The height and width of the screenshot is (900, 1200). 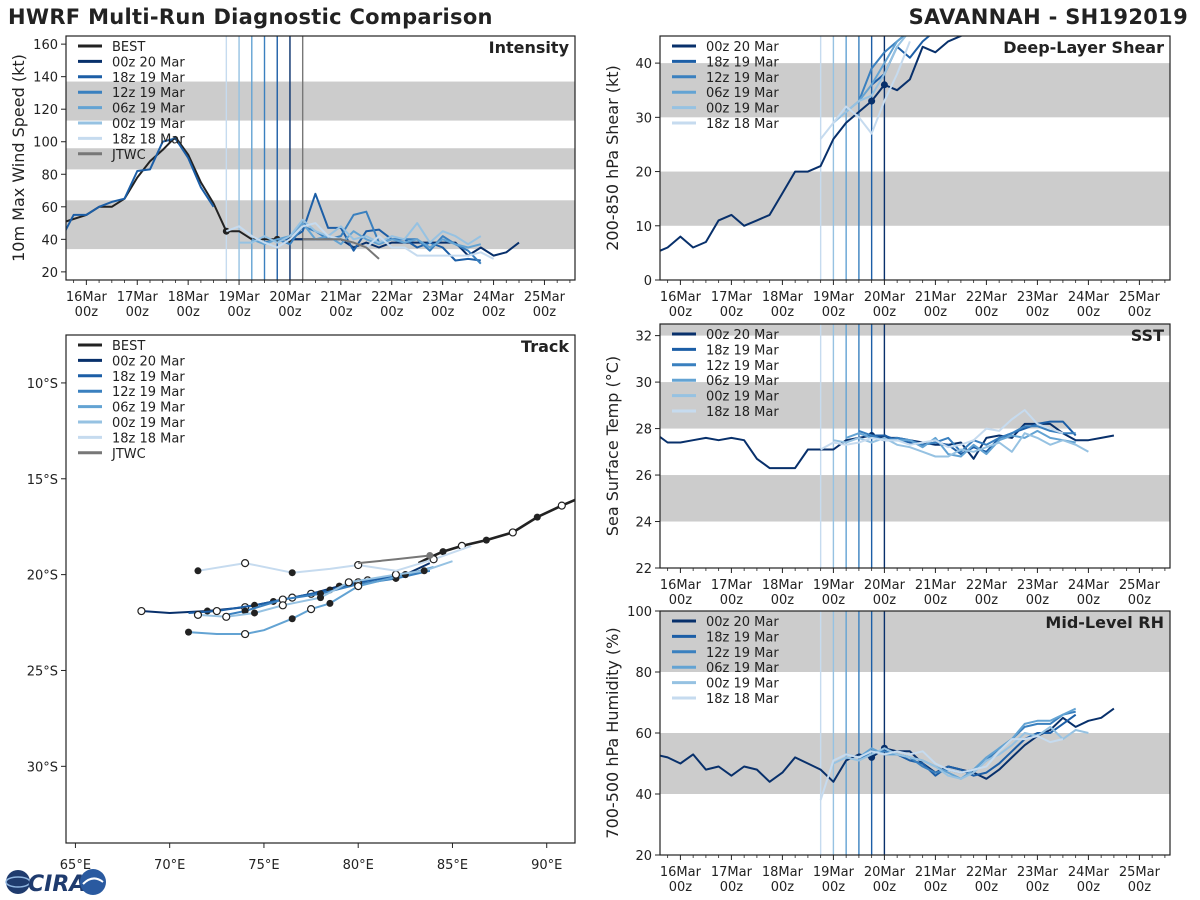 I want to click on series-marker, so click(x=872, y=101).